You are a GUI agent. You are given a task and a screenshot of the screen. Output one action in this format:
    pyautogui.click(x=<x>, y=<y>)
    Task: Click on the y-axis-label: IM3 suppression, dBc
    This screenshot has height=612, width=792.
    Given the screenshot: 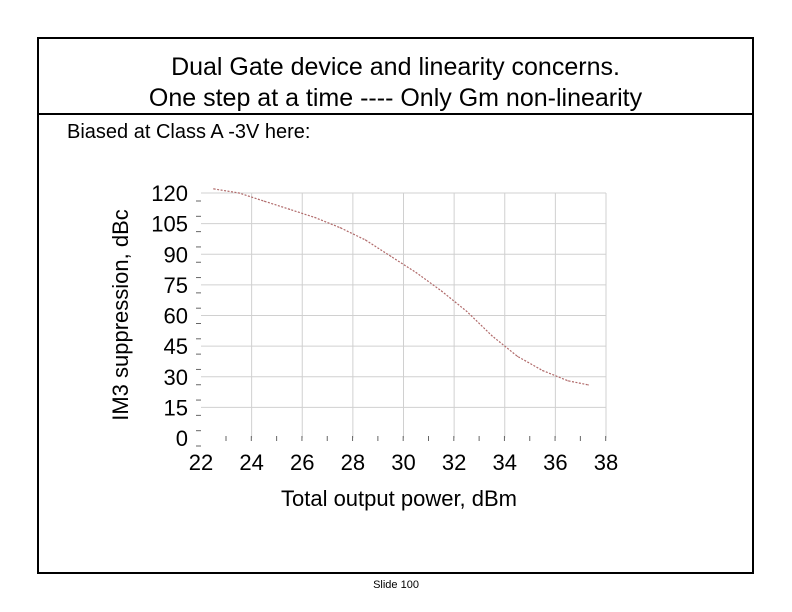 What is the action you would take?
    pyautogui.click(x=120, y=315)
    